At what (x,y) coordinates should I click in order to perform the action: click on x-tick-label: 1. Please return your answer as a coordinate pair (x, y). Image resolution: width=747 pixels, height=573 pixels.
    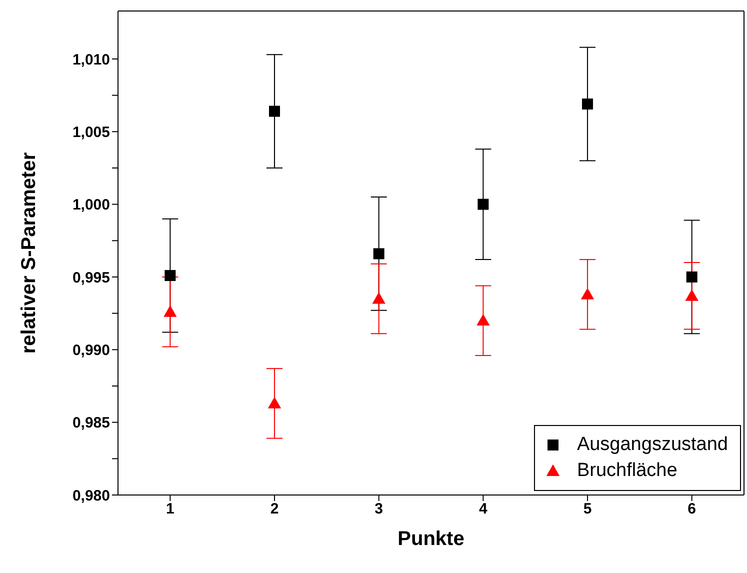
    Looking at the image, I should click on (170, 509).